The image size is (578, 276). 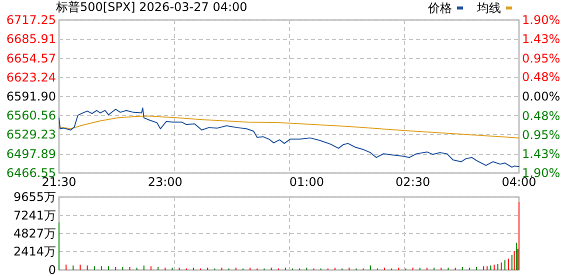 What do you see at coordinates (31, 58) in the screenshot?
I see `y-tick-label: 6654.57` at bounding box center [31, 58].